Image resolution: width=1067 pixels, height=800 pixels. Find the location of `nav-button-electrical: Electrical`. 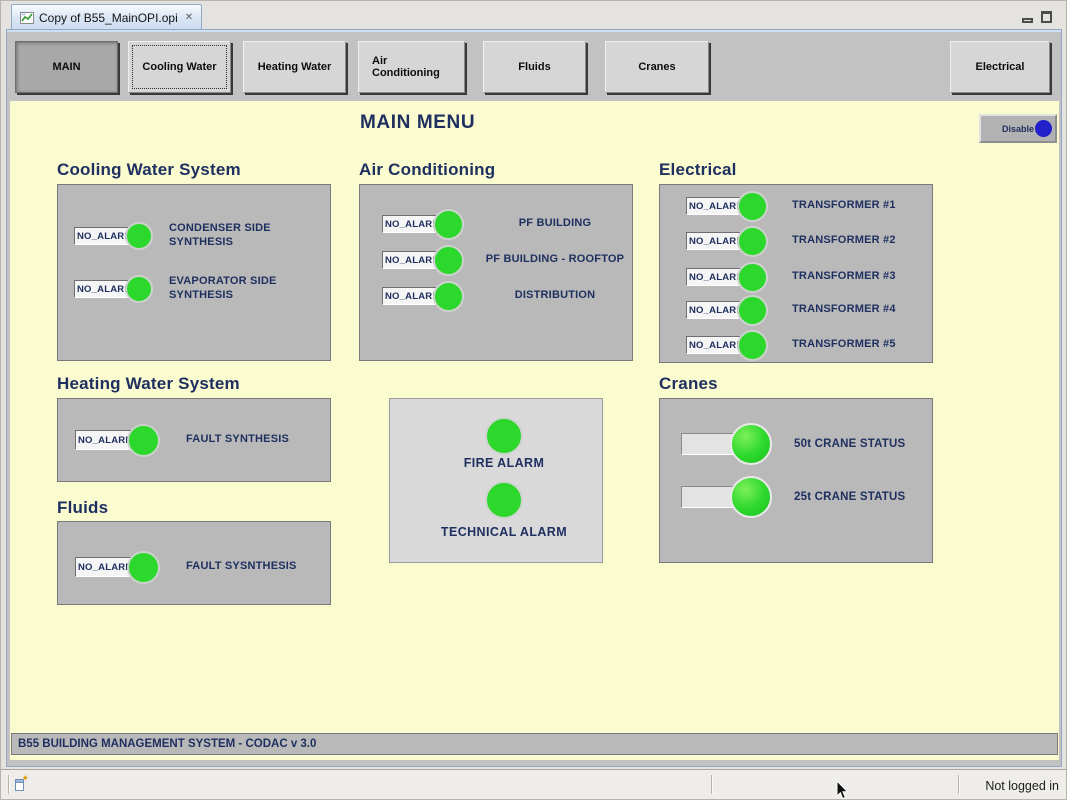

nav-button-electrical: Electrical is located at coordinates (1000, 67).